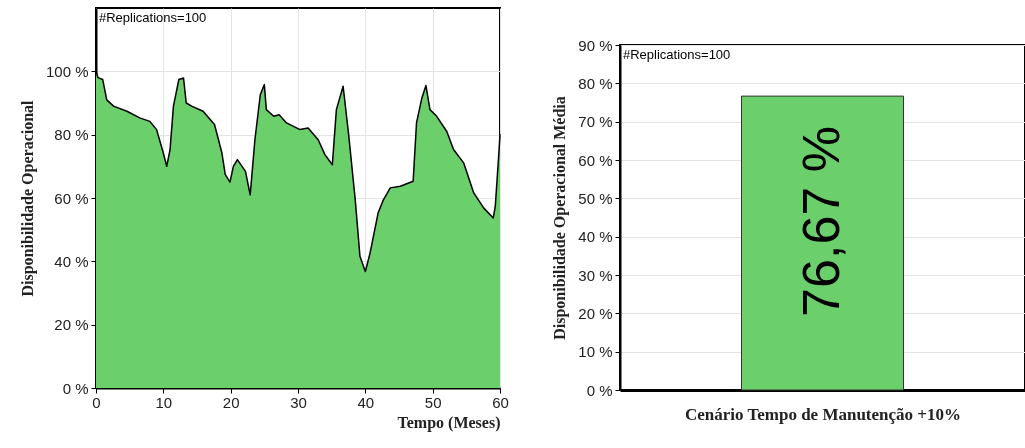 Image resolution: width=1025 pixels, height=448 pixels. I want to click on y-tick-label: 30 %, so click(595, 275).